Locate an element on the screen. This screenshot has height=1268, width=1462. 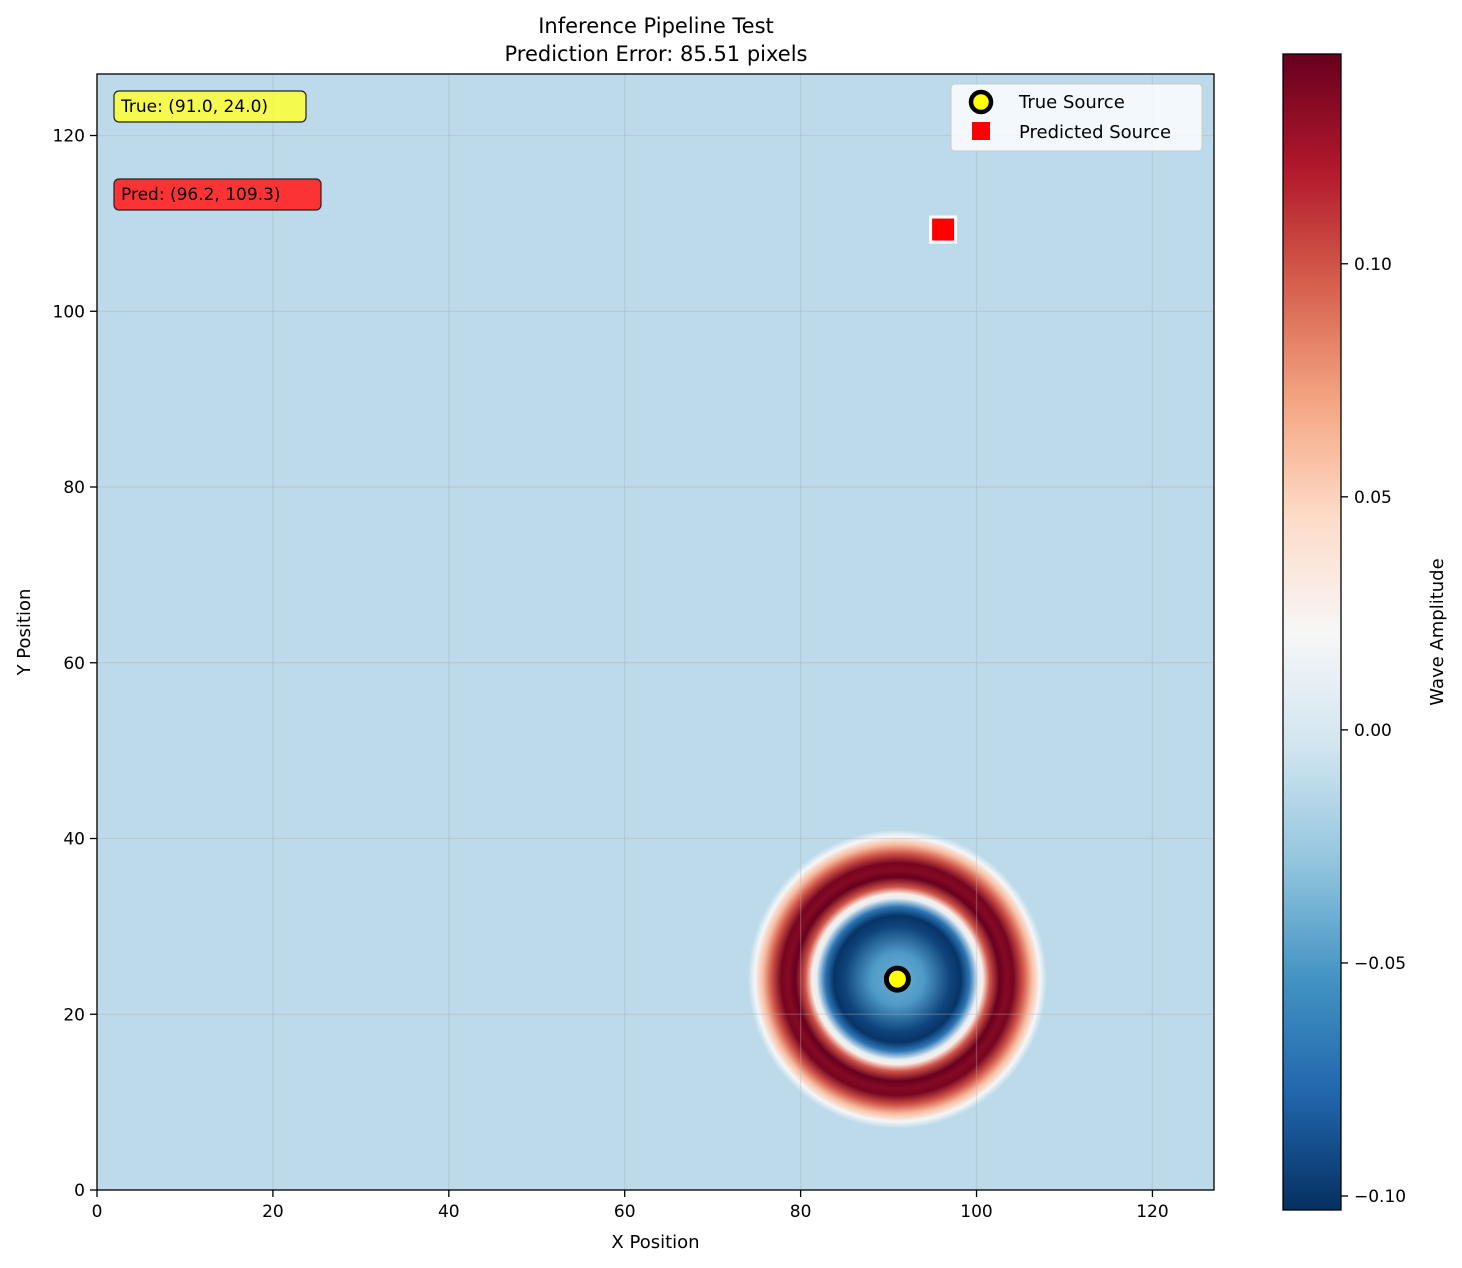
y-tick-label: 100 is located at coordinates (69, 312).